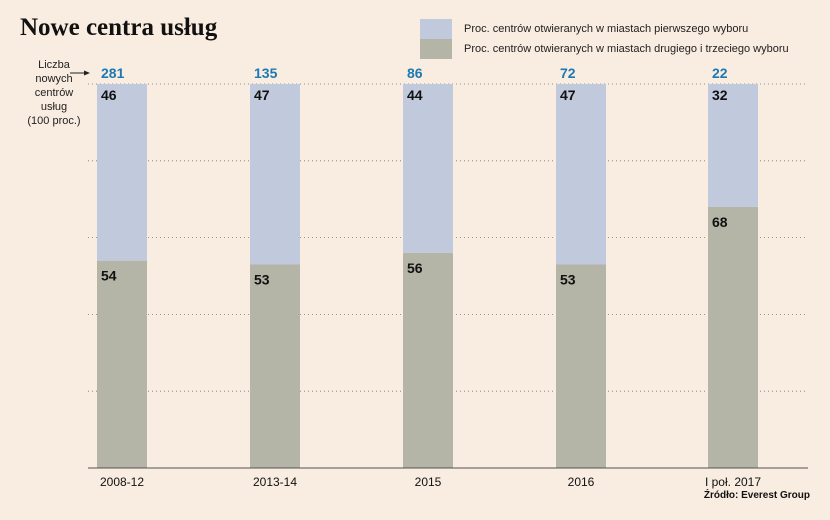  I want to click on label-arrow-head, so click(87, 73).